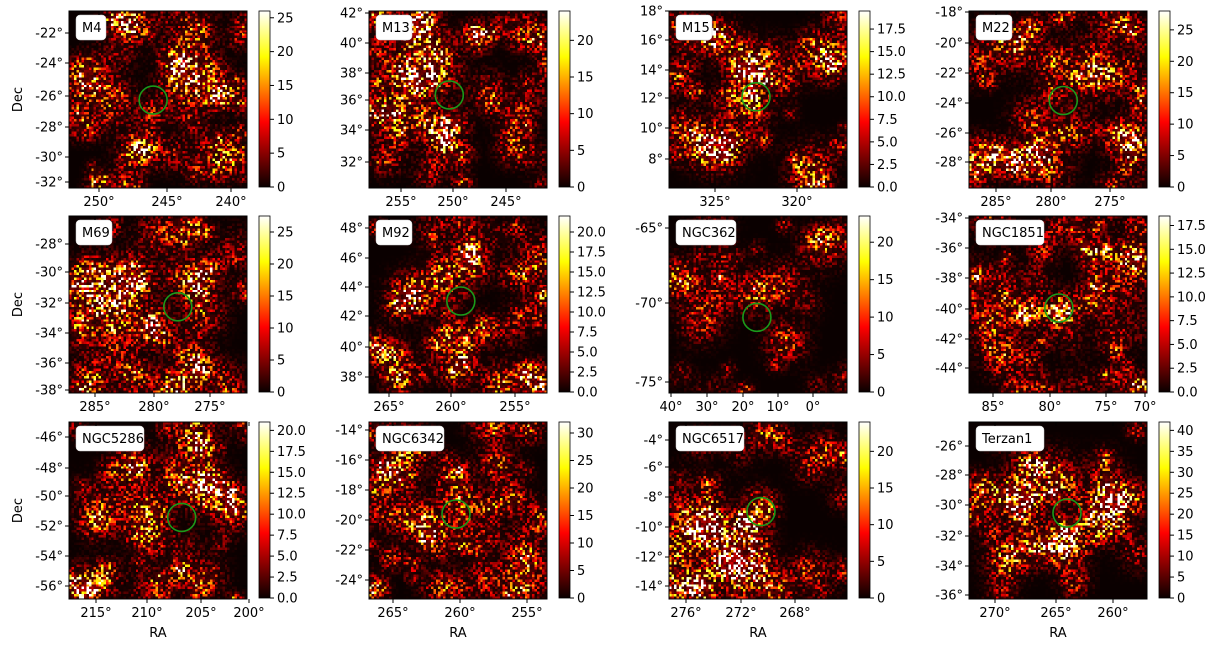 The height and width of the screenshot is (656, 1216). I want to click on y-tick-label: -24°, so click(349, 581).